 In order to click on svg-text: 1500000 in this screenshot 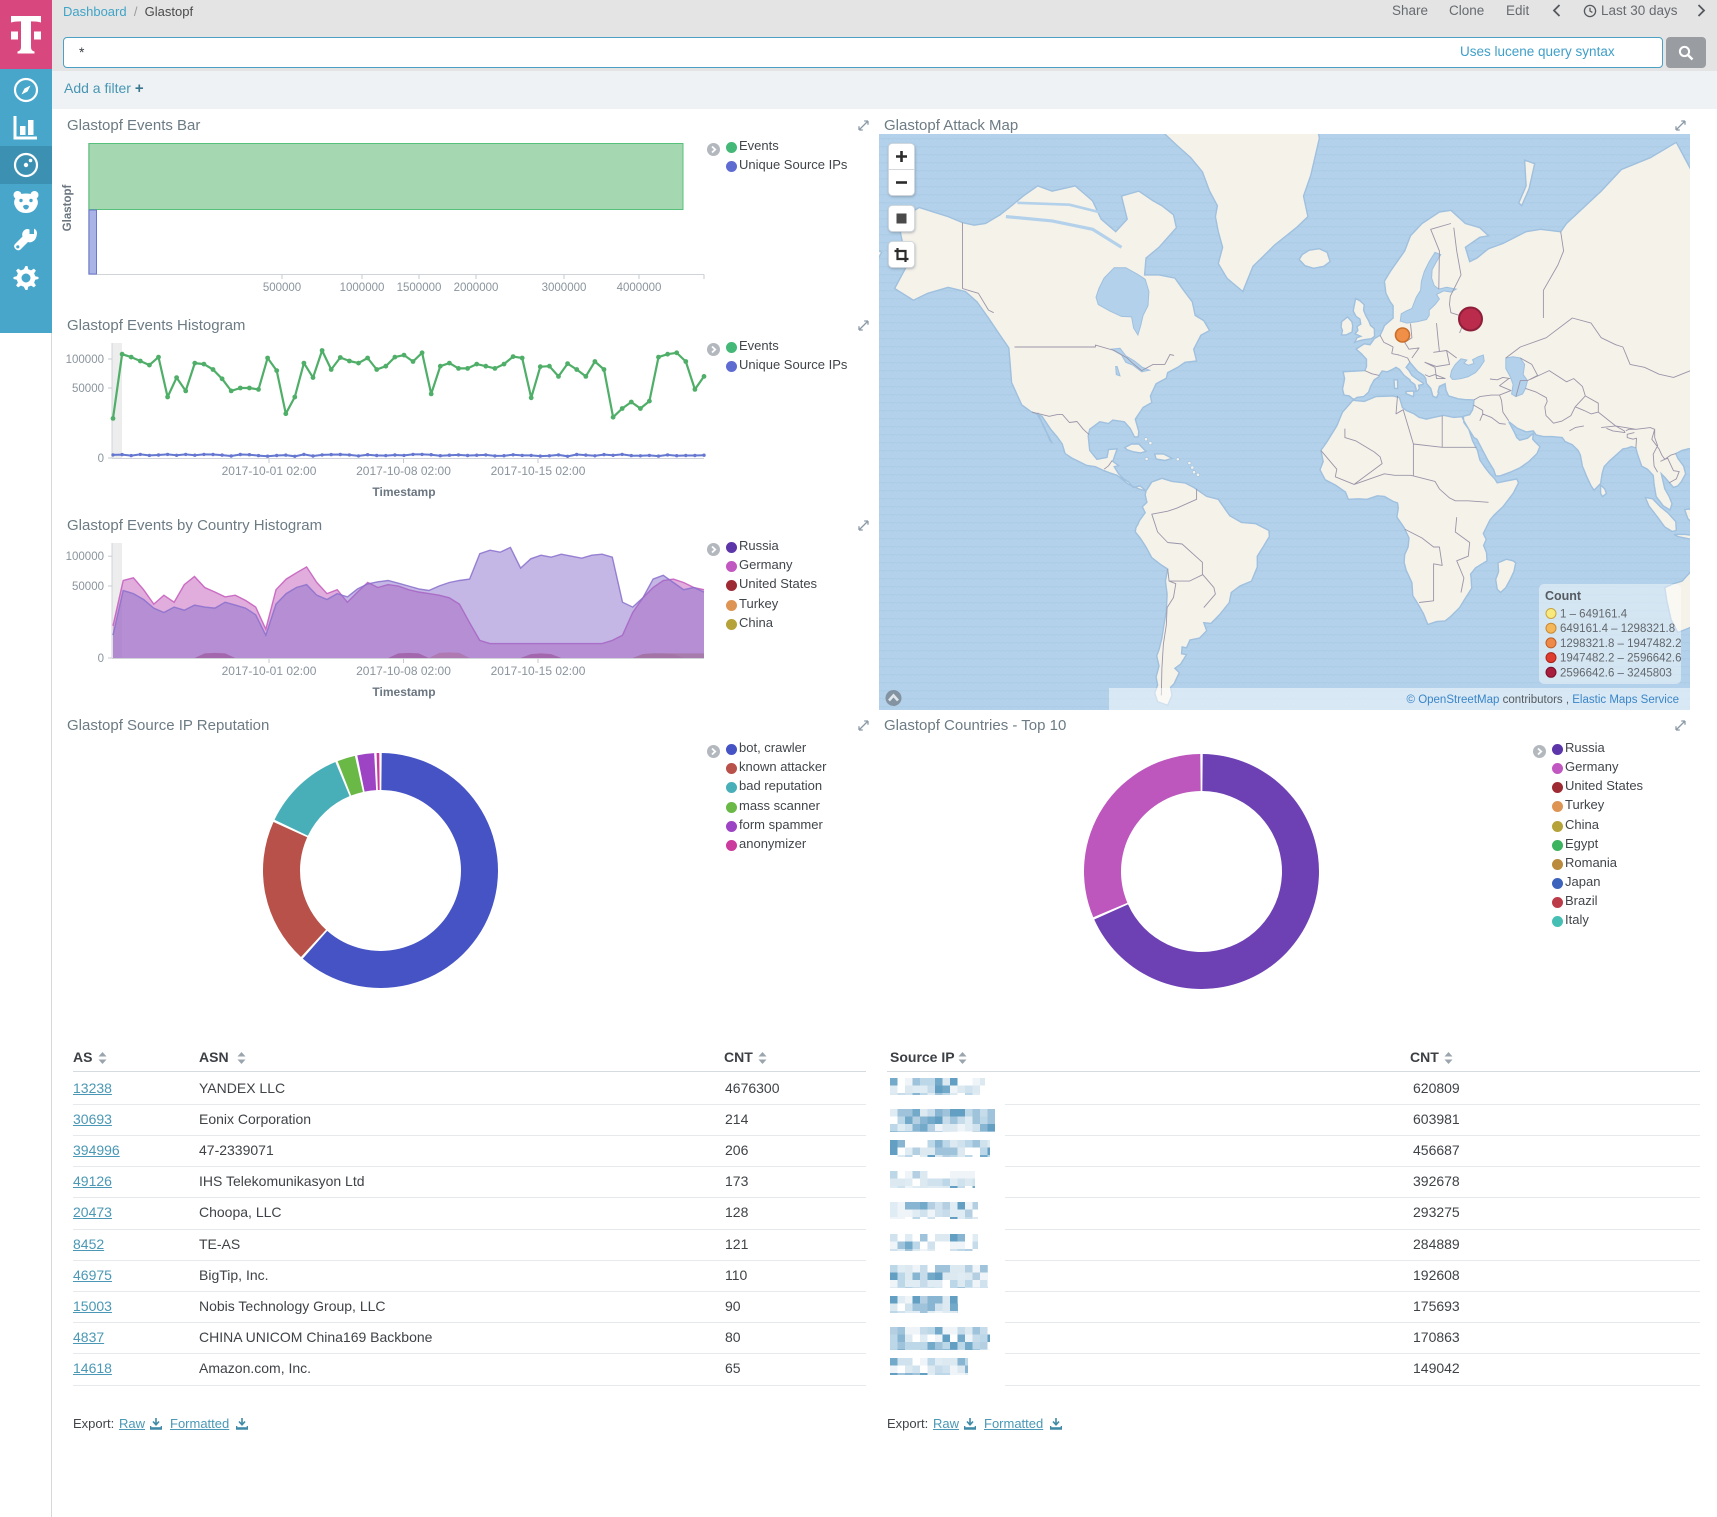, I will do `click(419, 288)`.